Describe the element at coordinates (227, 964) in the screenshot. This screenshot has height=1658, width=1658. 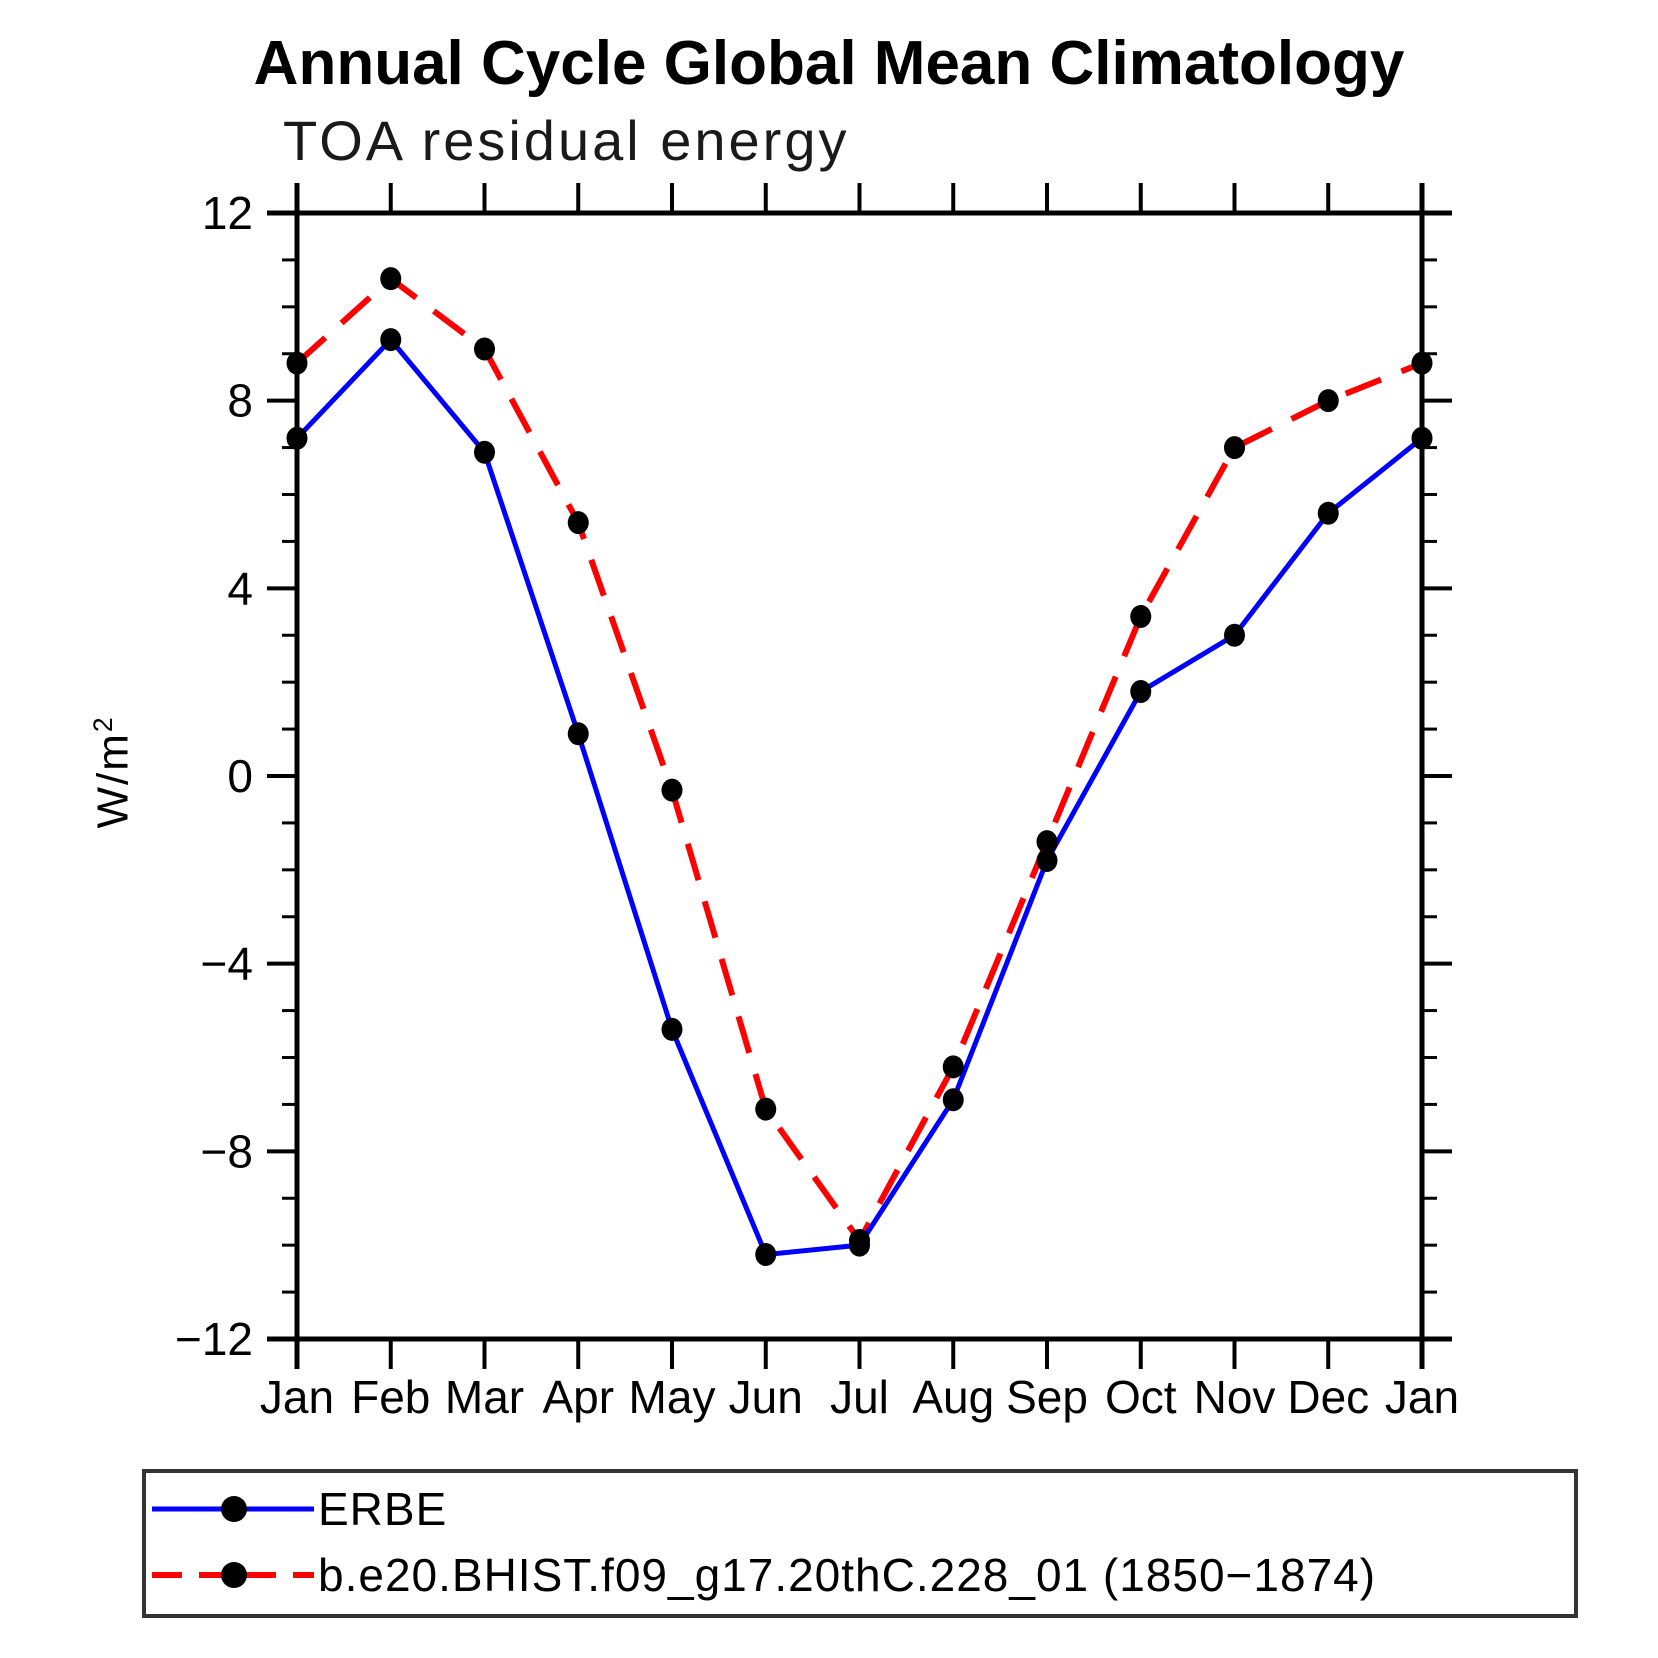
I see `y-tick-label: −4` at that location.